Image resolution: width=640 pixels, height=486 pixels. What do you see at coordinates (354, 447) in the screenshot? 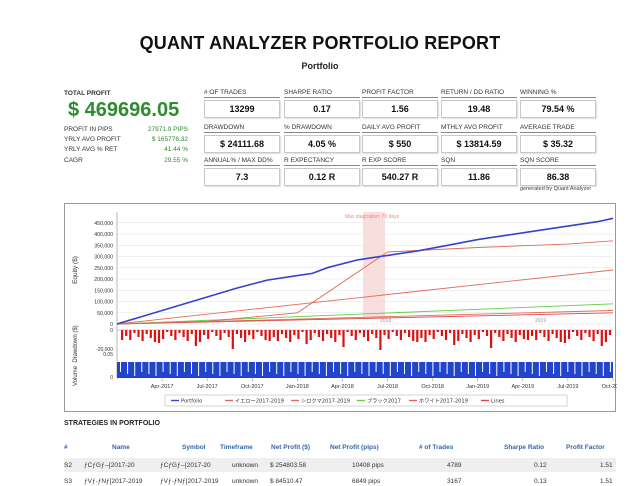
I see `col-header-net-profit-pips: Net Profit (pips)` at bounding box center [354, 447].